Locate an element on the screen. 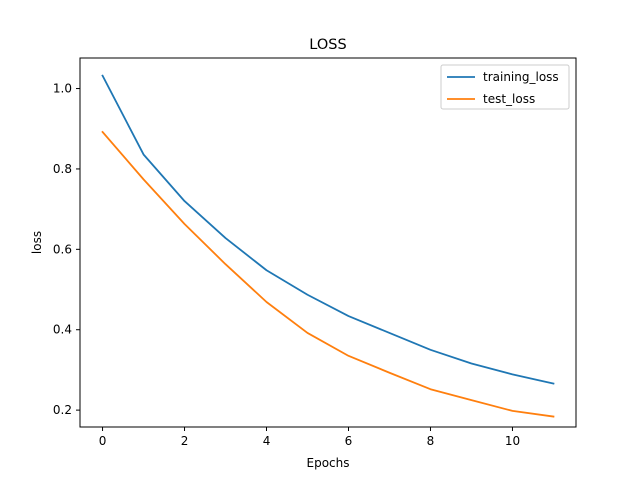  y-tick-label: 0.4 is located at coordinates (62, 330).